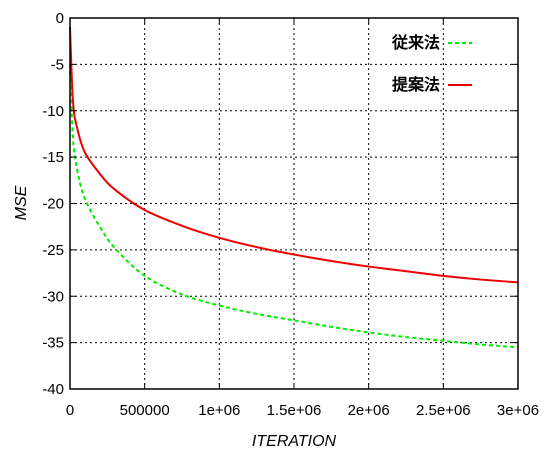  Describe the element at coordinates (53, 343) in the screenshot. I see `y-tick-label: -35` at that location.